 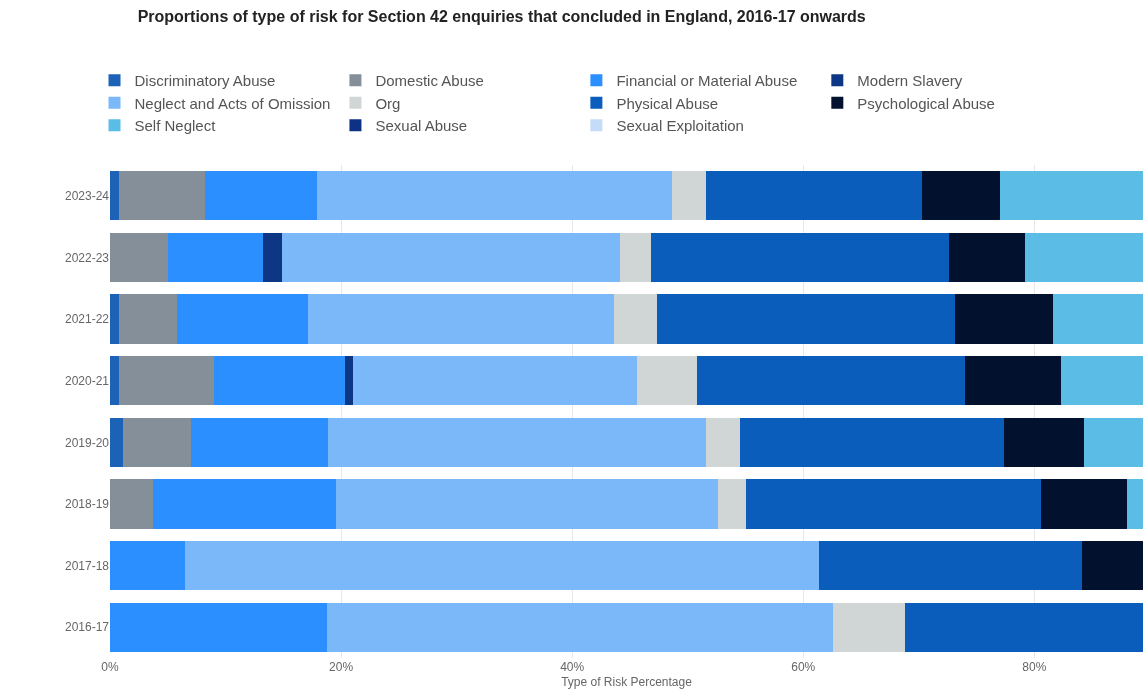 I want to click on legend-label: Discriminatory Abuse, so click(x=205, y=81).